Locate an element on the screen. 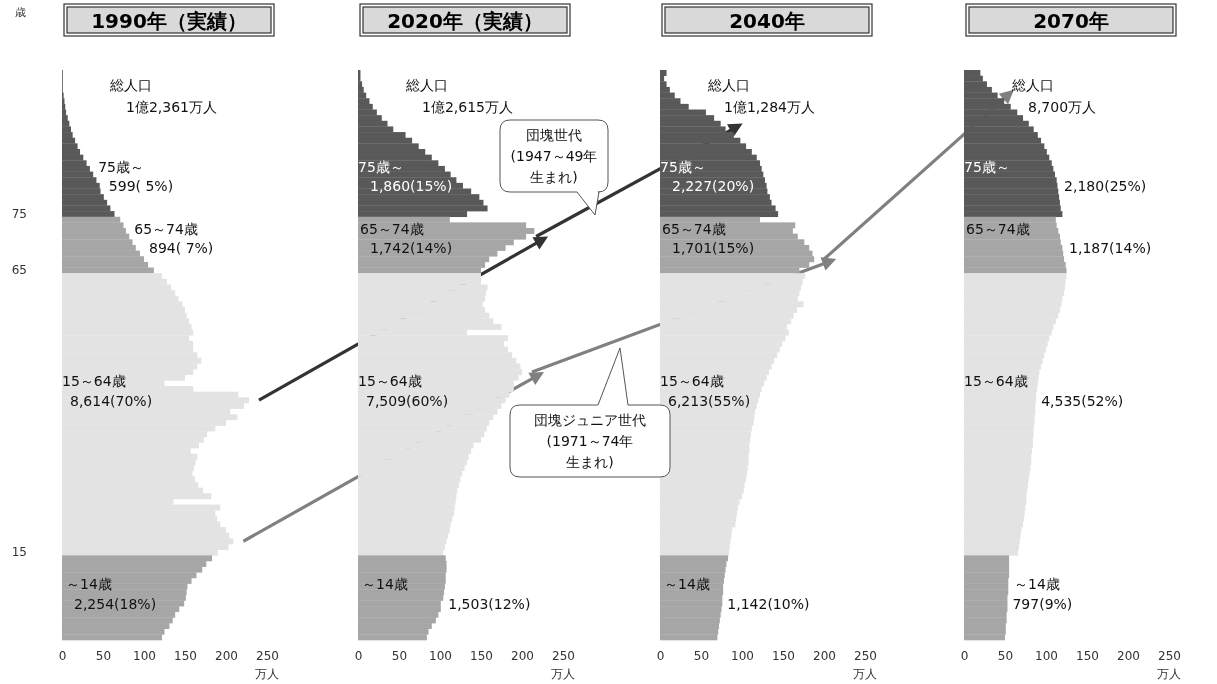  annotation: 1,503(12%) is located at coordinates (489, 603).